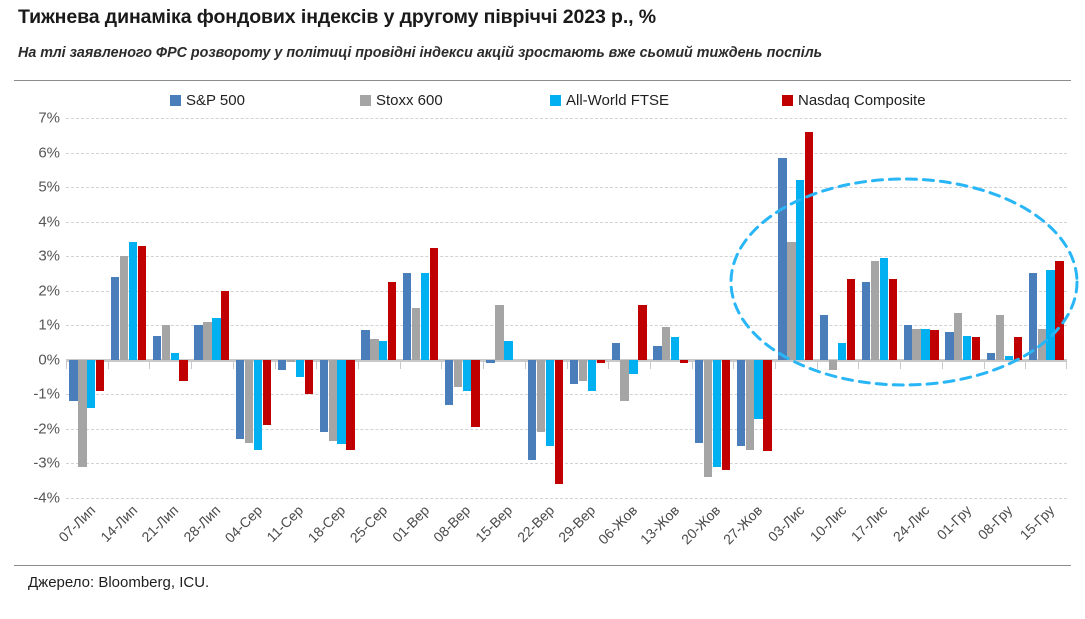 The width and height of the screenshot is (1085, 619). I want to click on y-axis-tick-label: -4%, so click(46, 498).